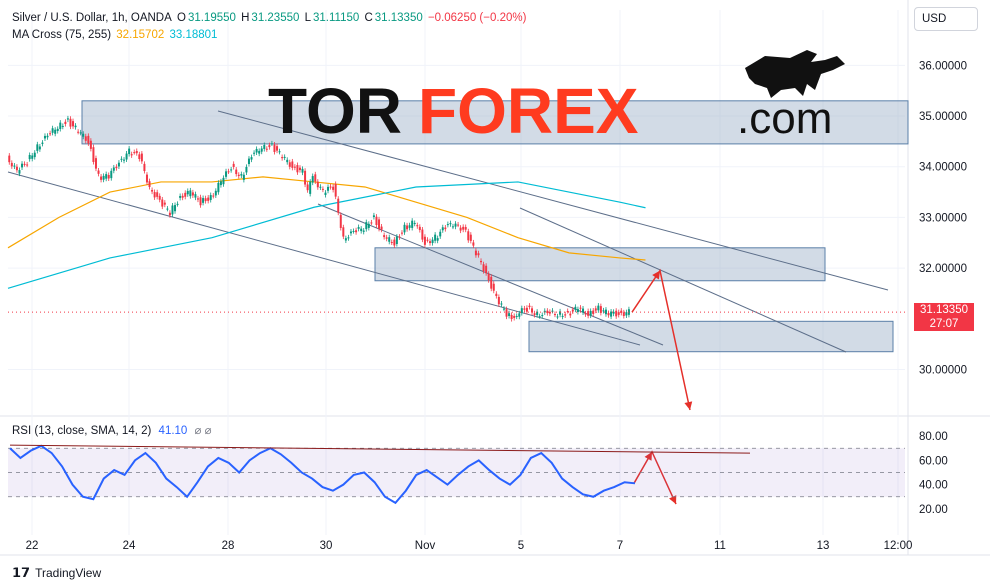 The image size is (990, 588). Describe the element at coordinates (211, 18) in the screenshot. I see `open-value: 31.19550` at that location.